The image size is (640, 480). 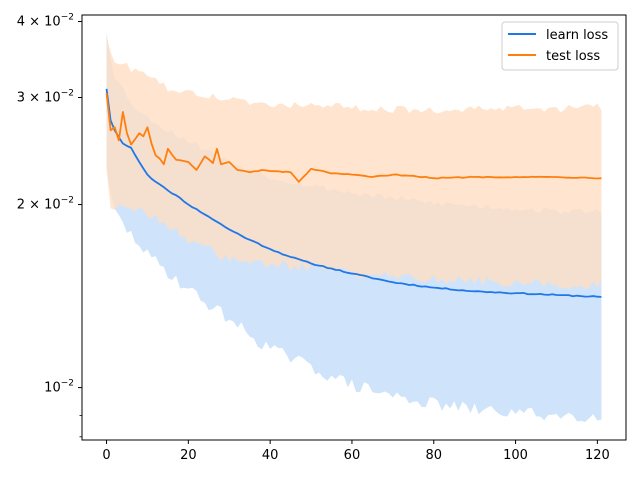 What do you see at coordinates (577, 35) in the screenshot?
I see `legend-label: learn loss` at bounding box center [577, 35].